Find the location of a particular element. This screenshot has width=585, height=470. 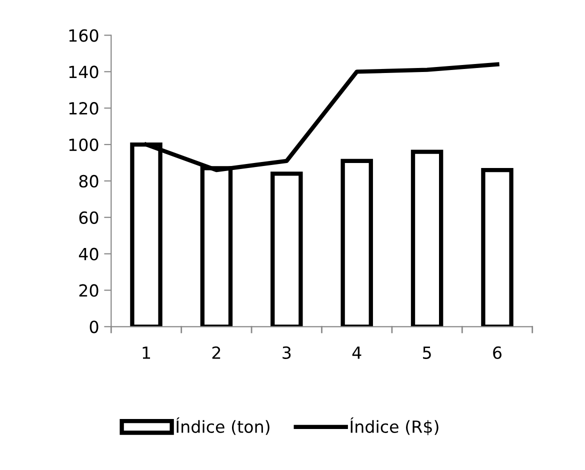

y-tick-label: 60 is located at coordinates (88, 217).